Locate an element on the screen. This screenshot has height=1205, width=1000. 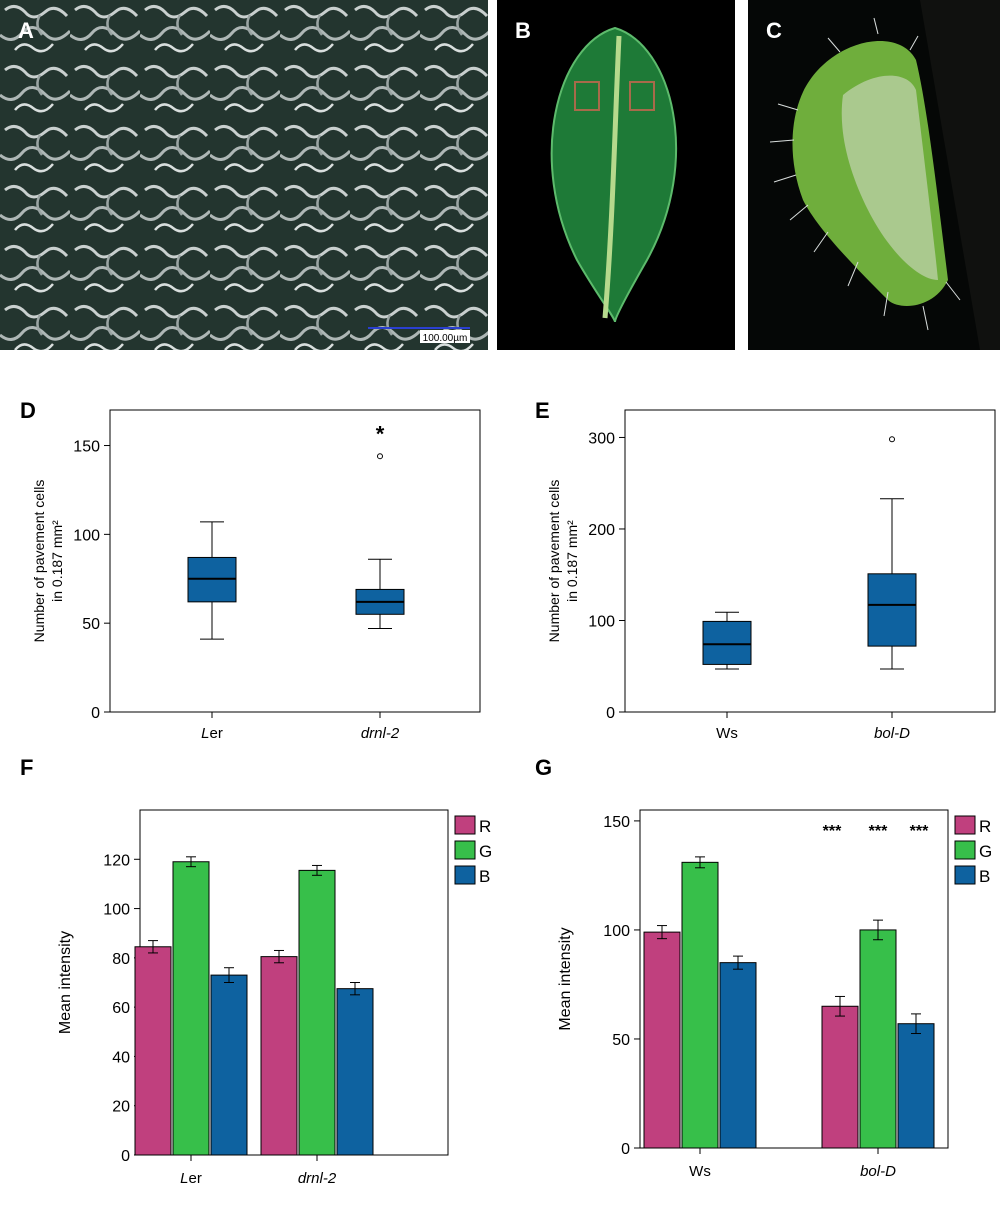
sample-region-right is located at coordinates (642, 96).